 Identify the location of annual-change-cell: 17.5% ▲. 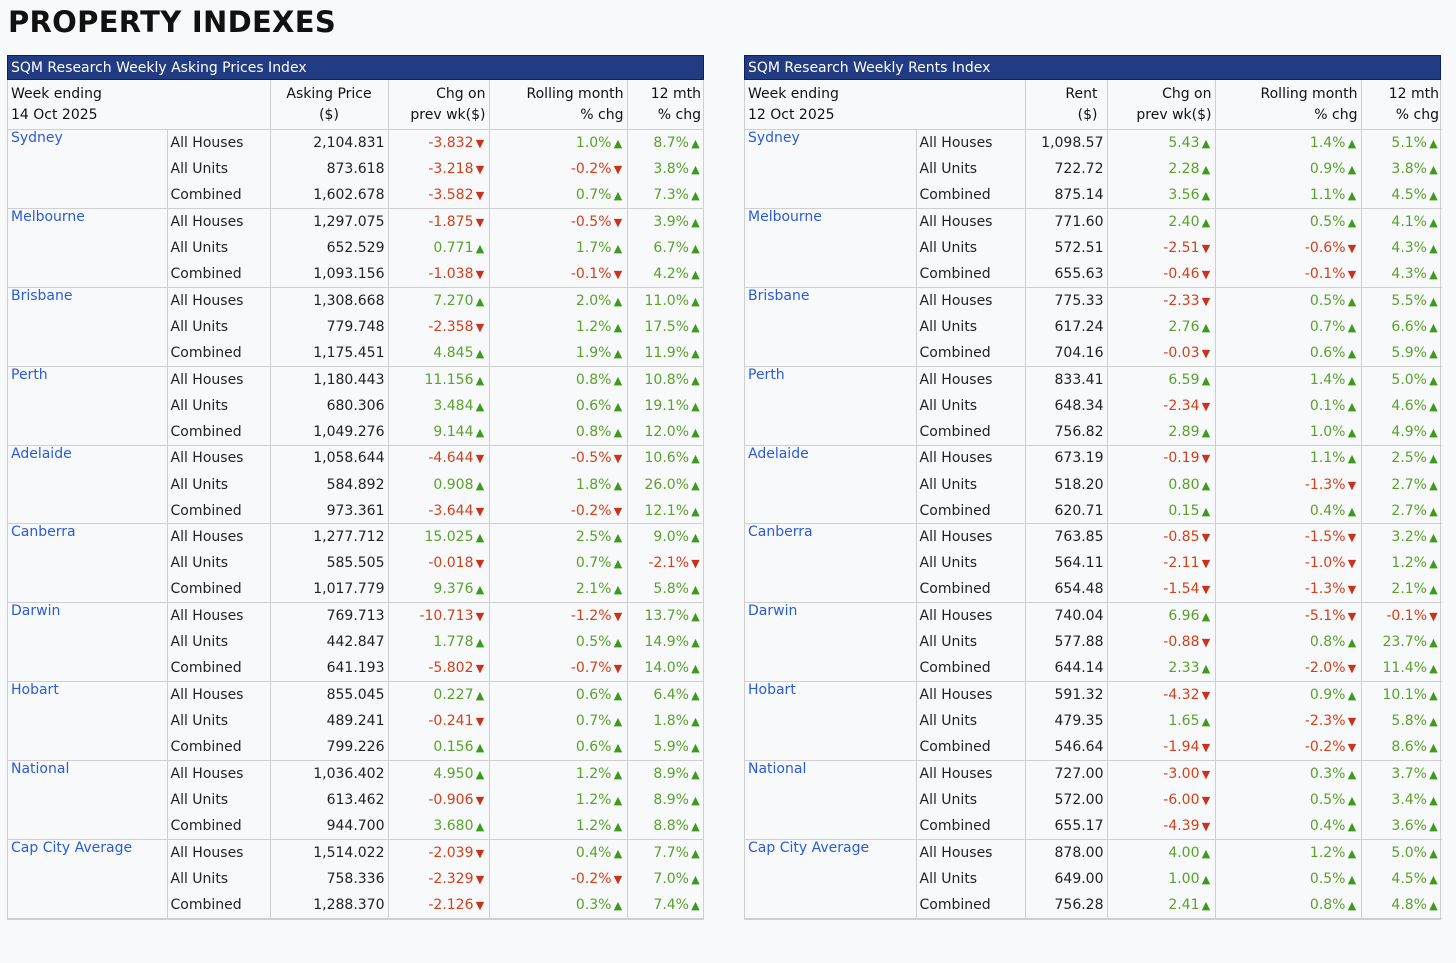
(665, 327).